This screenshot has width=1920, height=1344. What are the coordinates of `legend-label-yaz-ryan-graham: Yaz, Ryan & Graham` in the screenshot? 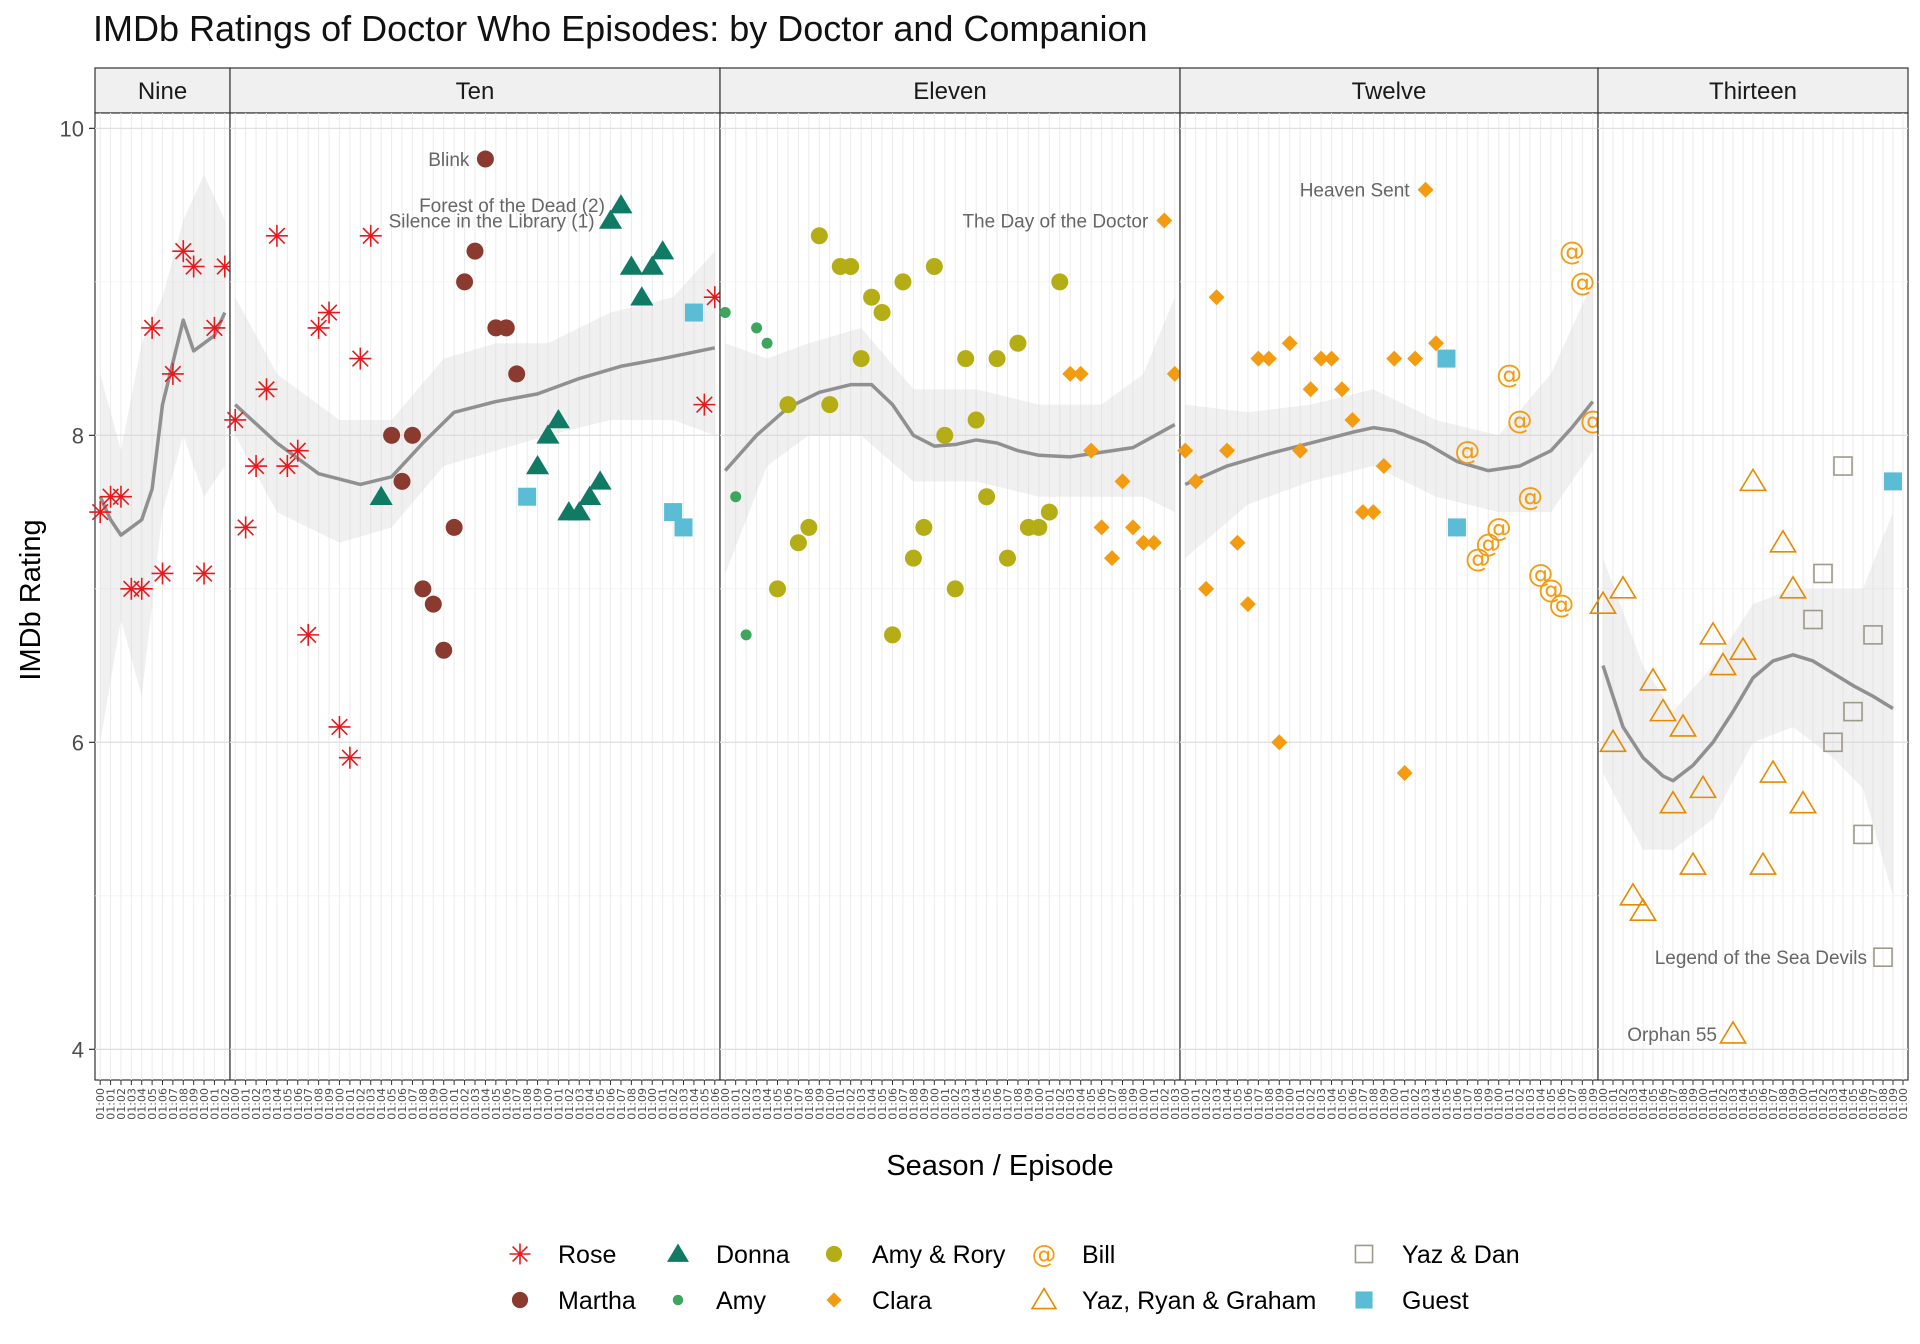 It's located at (1199, 1301).